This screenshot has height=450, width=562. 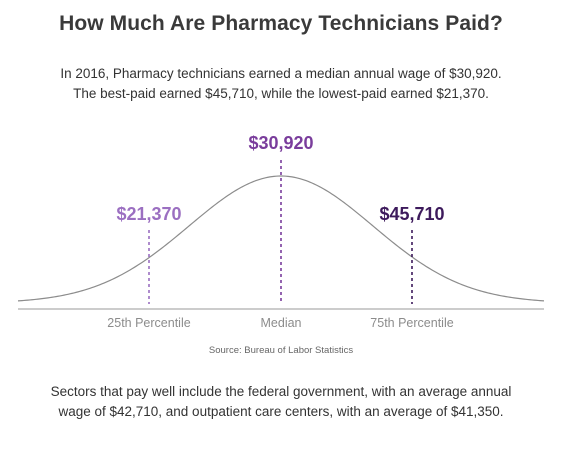 I want to click on median-value-label: $30,920, so click(x=280, y=143).